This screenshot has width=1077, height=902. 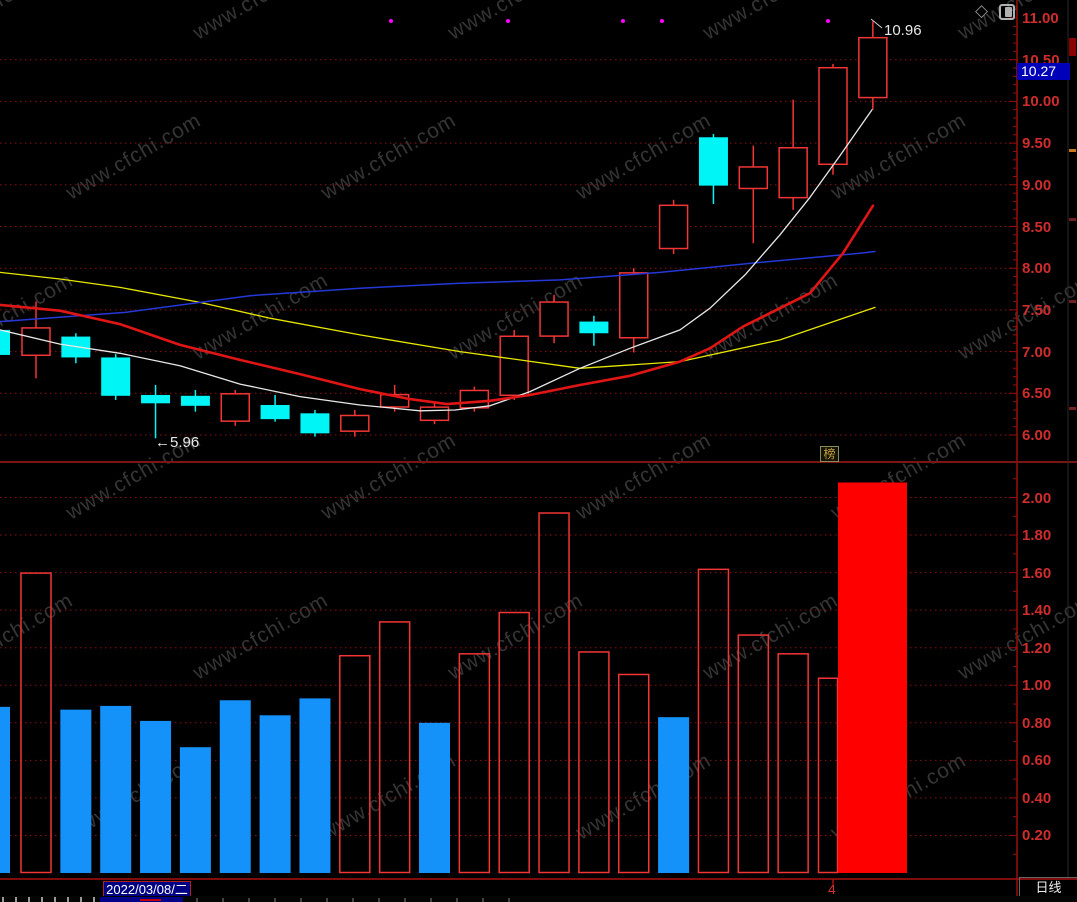 What do you see at coordinates (829, 454) in the screenshot?
I see `rank-tag-button: 榜` at bounding box center [829, 454].